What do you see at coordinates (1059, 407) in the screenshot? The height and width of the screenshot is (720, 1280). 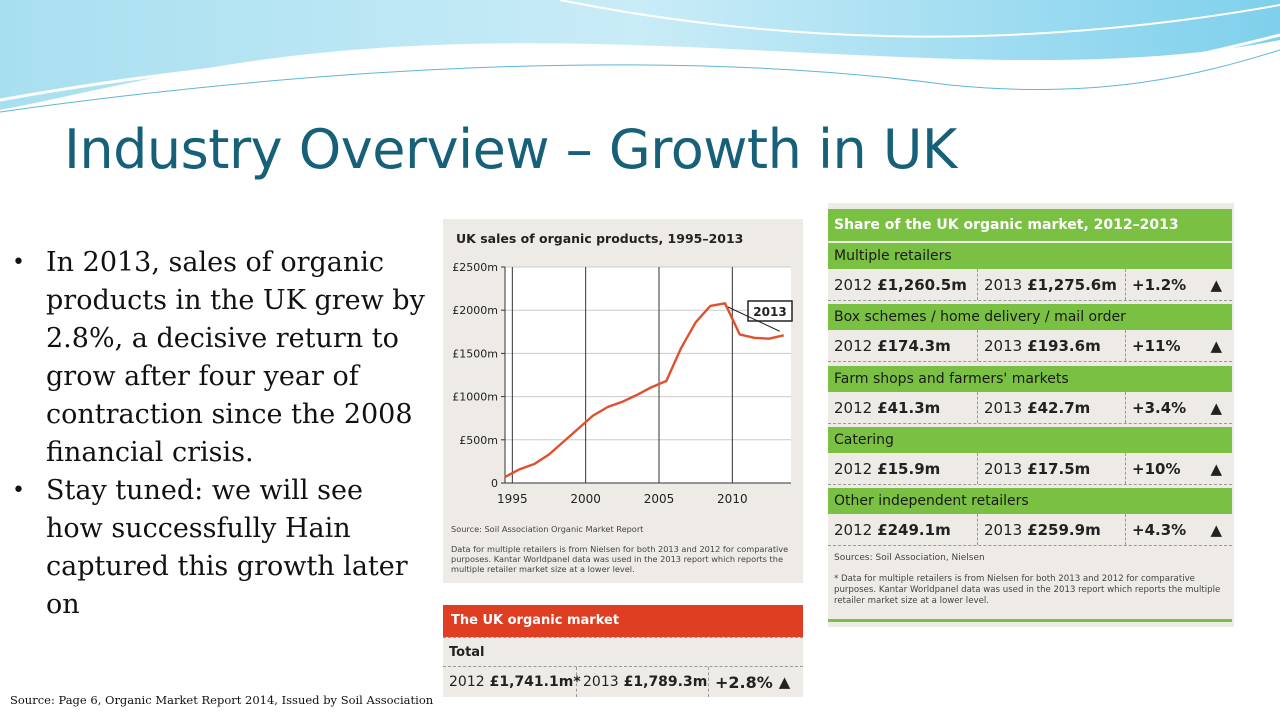 I see `value-2013: £42.7m` at bounding box center [1059, 407].